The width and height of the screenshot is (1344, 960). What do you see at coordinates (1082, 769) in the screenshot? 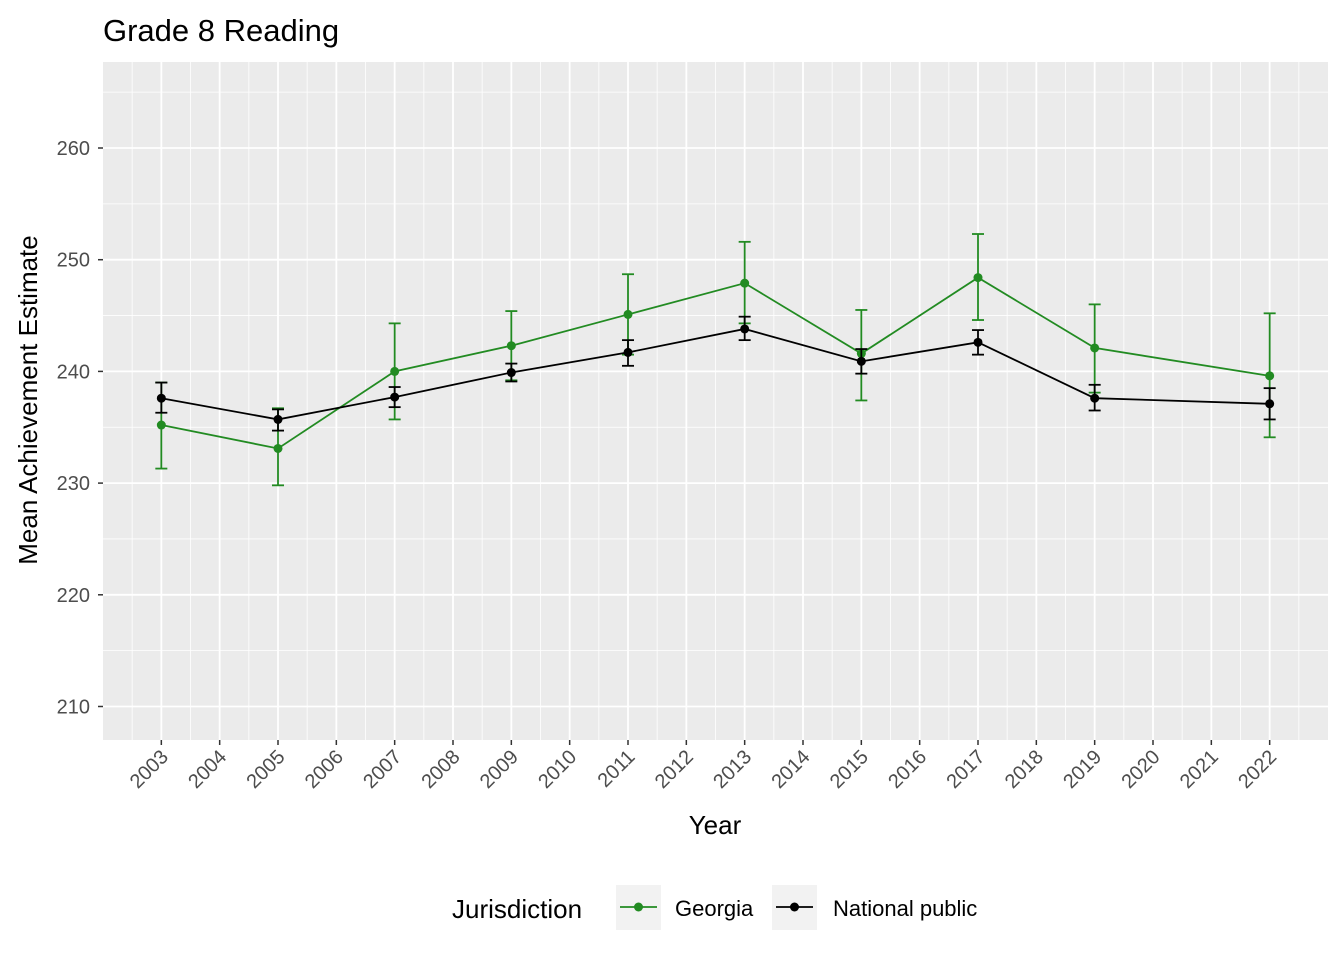
I see `x-tick-label: 2019` at bounding box center [1082, 769].